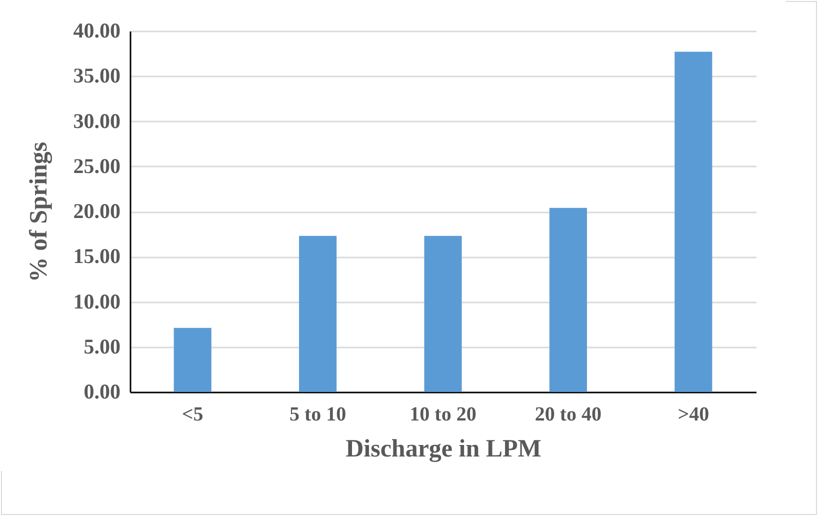  Describe the element at coordinates (444, 449) in the screenshot. I see `x-axis-title: Discharge in LPM` at that location.